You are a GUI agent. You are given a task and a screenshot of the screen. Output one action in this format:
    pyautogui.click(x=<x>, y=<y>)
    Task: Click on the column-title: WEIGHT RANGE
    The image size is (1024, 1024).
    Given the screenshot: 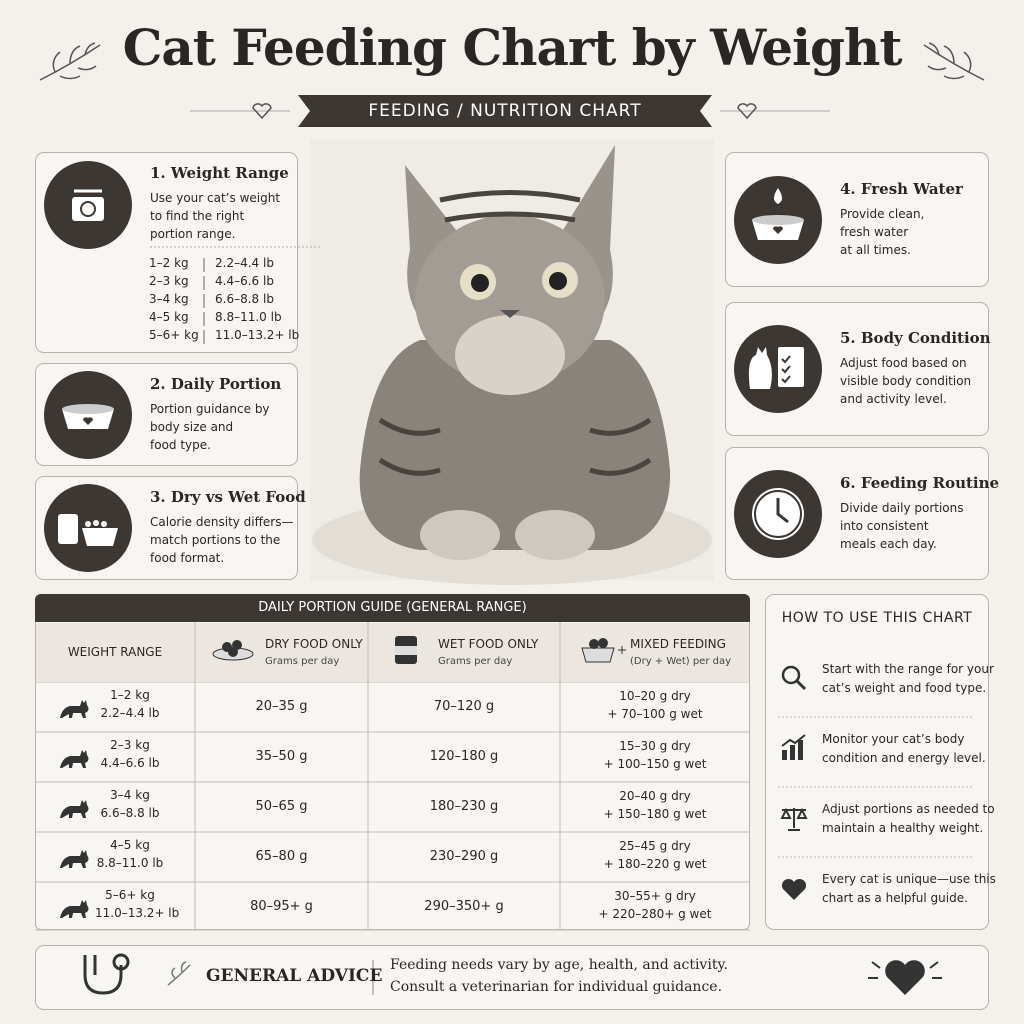 What is the action you would take?
    pyautogui.click(x=115, y=652)
    